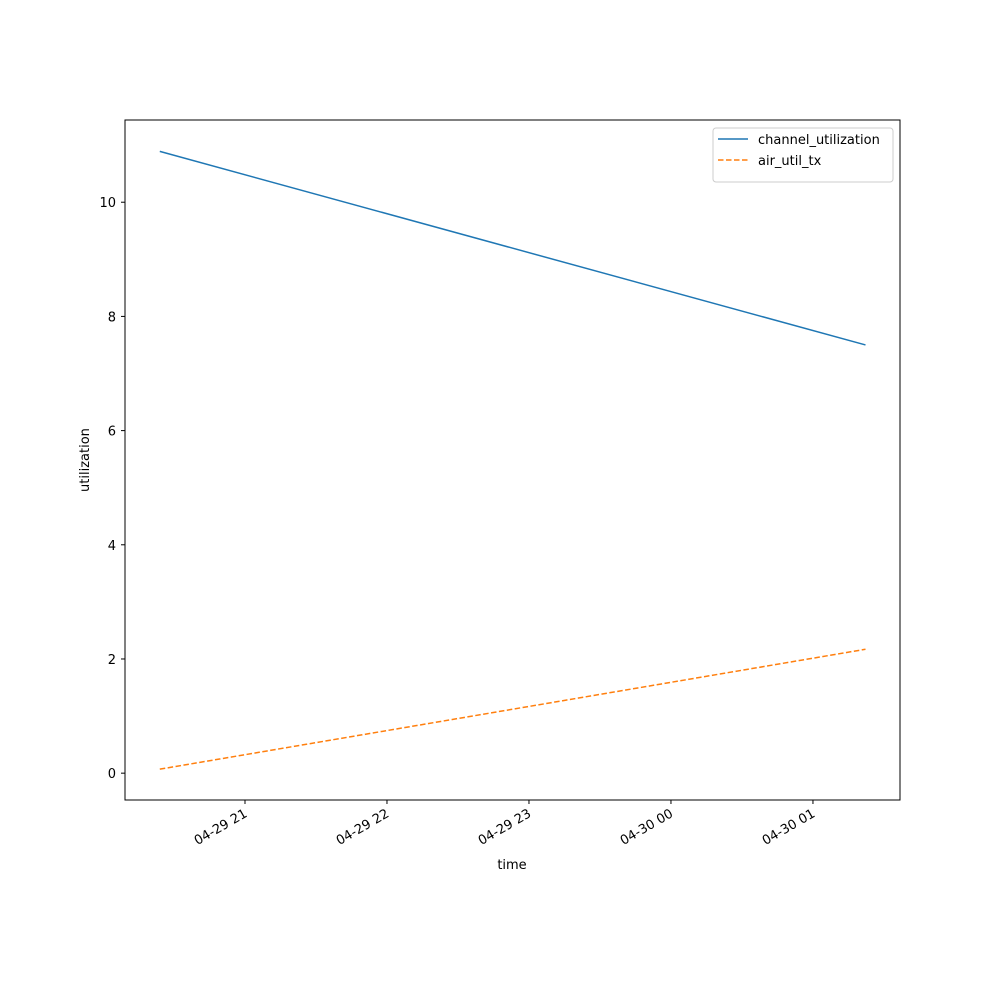 The width and height of the screenshot is (1000, 1004). I want to click on x-tick-label: 04-29 22, so click(363, 827).